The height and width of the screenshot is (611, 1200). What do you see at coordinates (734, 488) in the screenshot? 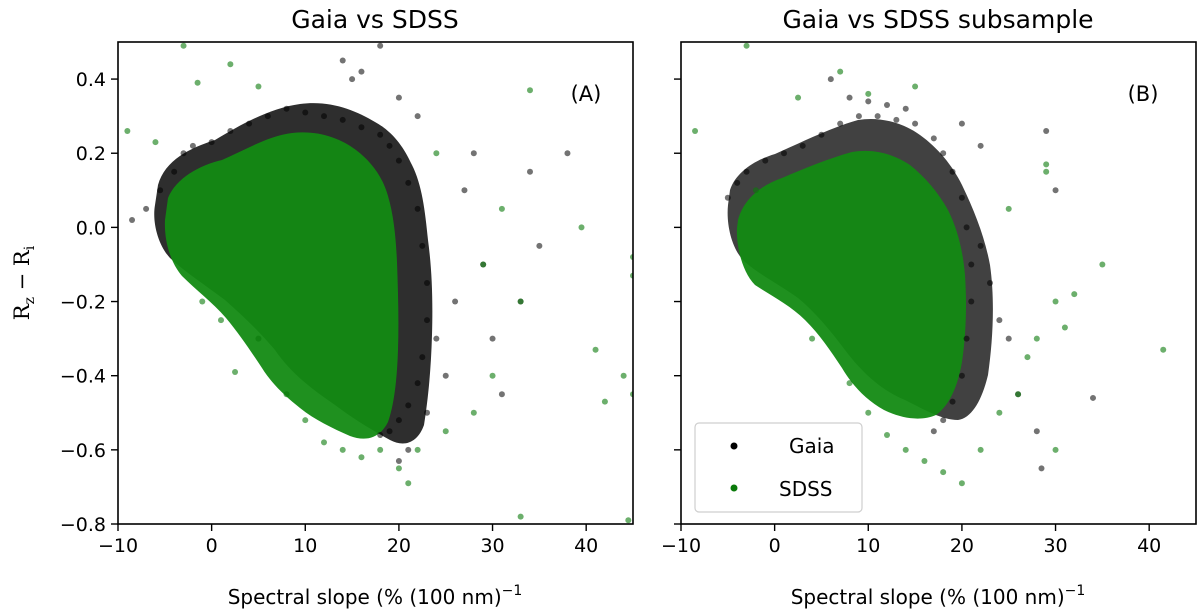
I see `legend-marker-sdss` at bounding box center [734, 488].